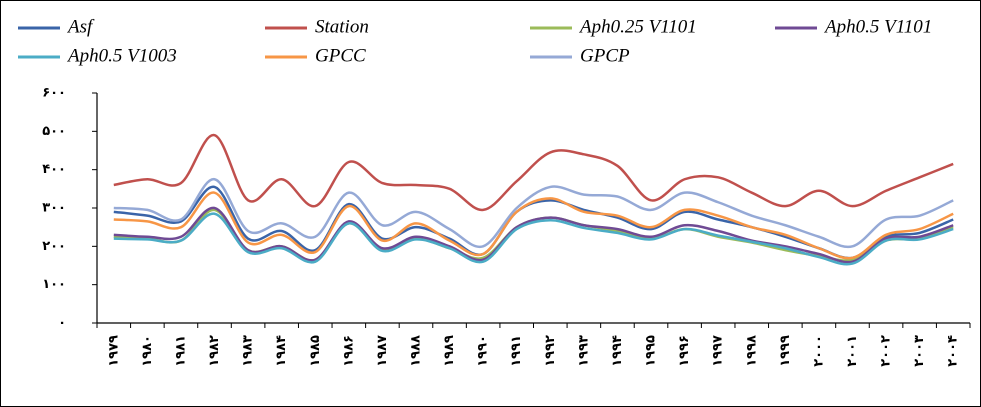  Describe the element at coordinates (315, 351) in the screenshot. I see `x-tick-label: ۱۹۸۵` at that location.